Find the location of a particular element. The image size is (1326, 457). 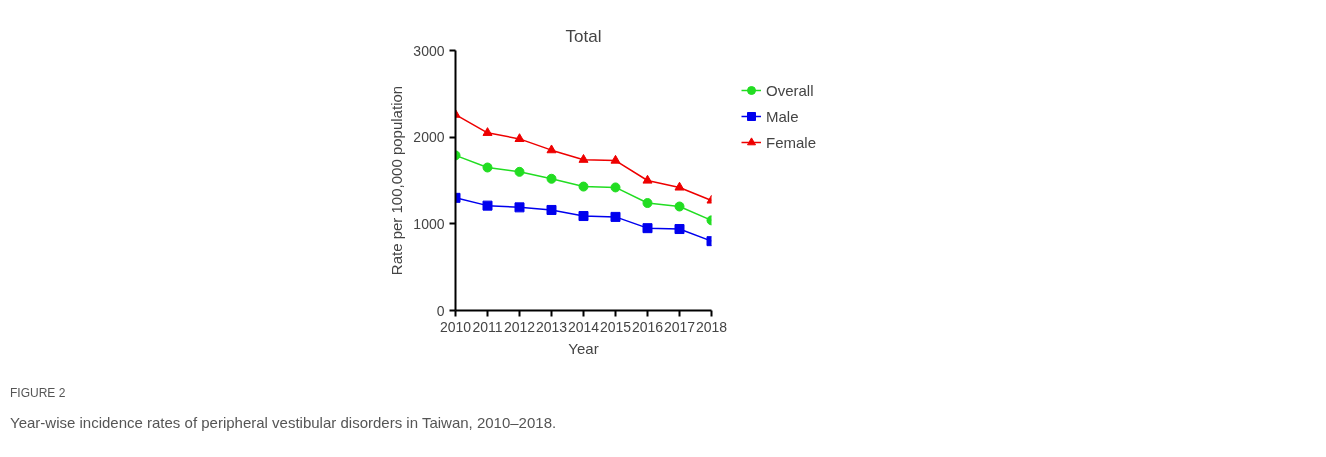

x-axis-title: Year is located at coordinates (583, 348).